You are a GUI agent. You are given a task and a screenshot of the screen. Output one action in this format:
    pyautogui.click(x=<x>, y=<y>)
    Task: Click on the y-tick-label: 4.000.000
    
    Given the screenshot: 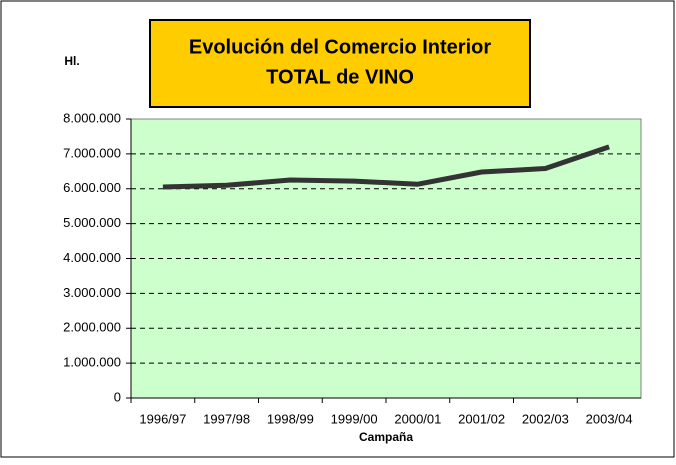 What is the action you would take?
    pyautogui.click(x=92, y=257)
    